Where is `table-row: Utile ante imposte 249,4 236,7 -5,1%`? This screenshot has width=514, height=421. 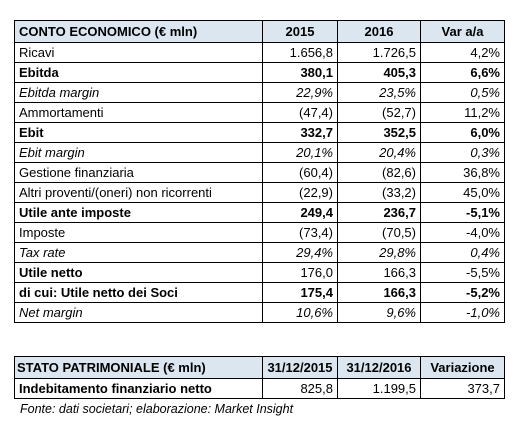
table-row: Utile ante imposte 249,4 236,7 -5,1% is located at coordinates (259, 212).